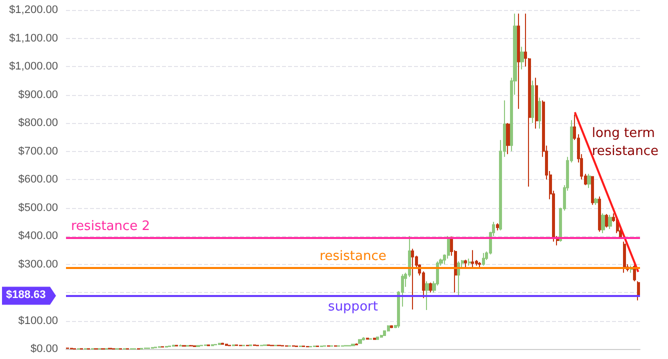 Image resolution: width=668 pixels, height=359 pixels. Describe the element at coordinates (353, 306) in the screenshot. I see `ref-line-label: support` at that location.